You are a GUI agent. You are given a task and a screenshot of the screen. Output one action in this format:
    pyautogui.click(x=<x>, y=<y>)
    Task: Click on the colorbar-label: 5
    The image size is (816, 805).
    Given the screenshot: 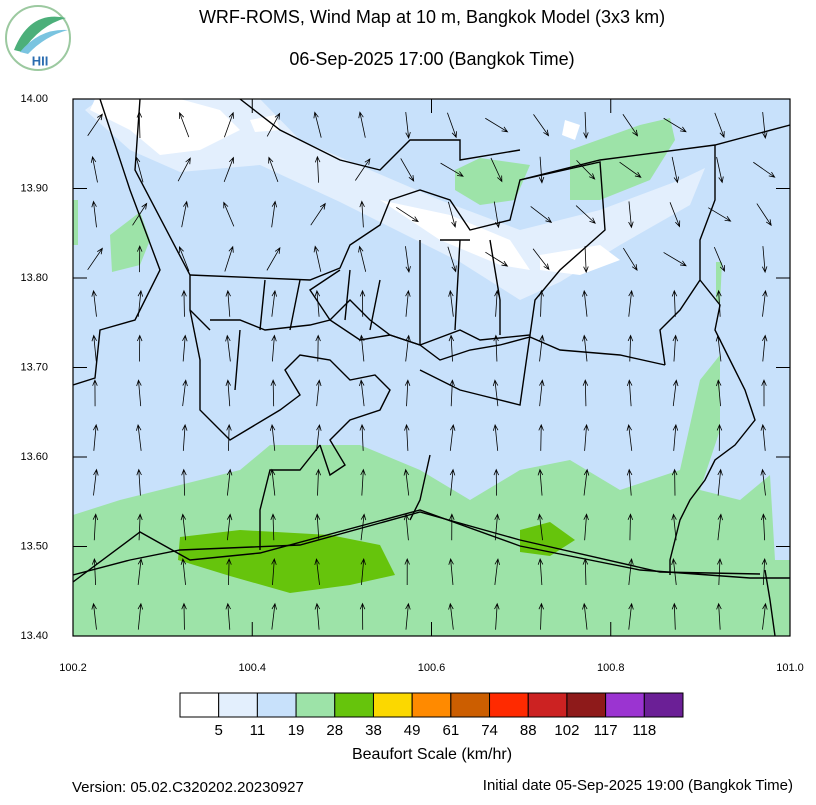 What is the action you would take?
    pyautogui.click(x=219, y=730)
    